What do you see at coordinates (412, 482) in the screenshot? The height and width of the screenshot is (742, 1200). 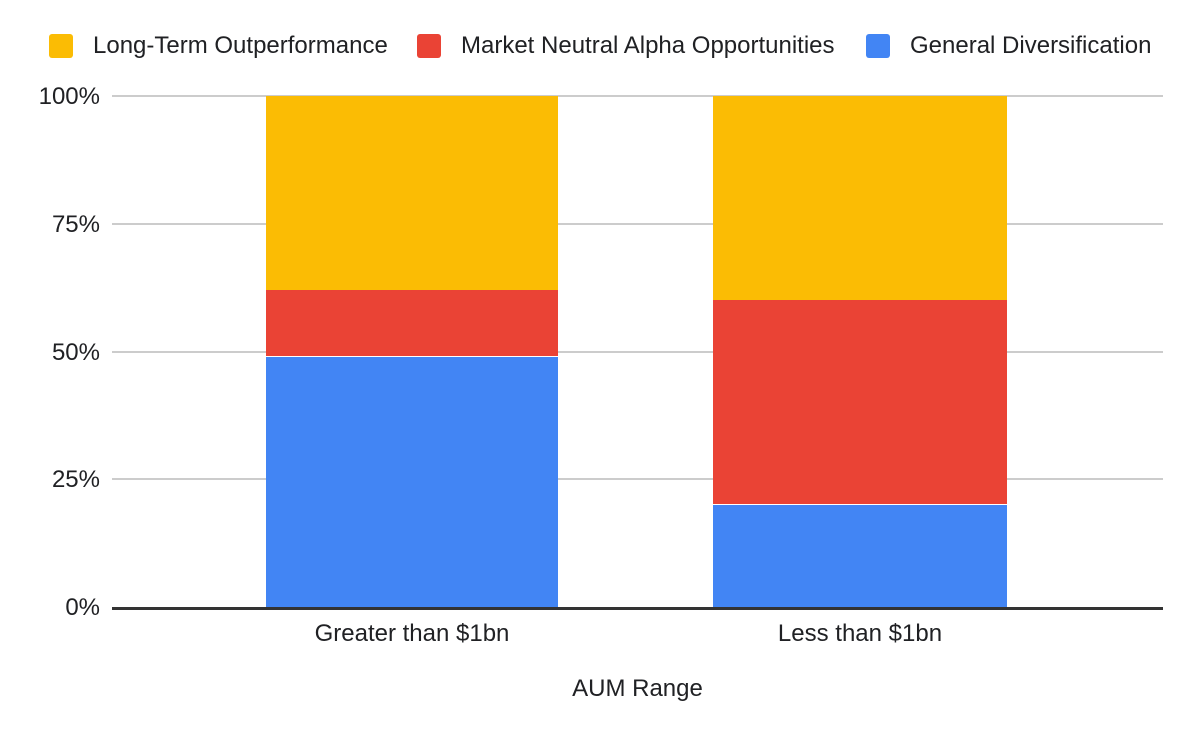 I see `bar-segment-greater-than-1bn-general-diversification` at bounding box center [412, 482].